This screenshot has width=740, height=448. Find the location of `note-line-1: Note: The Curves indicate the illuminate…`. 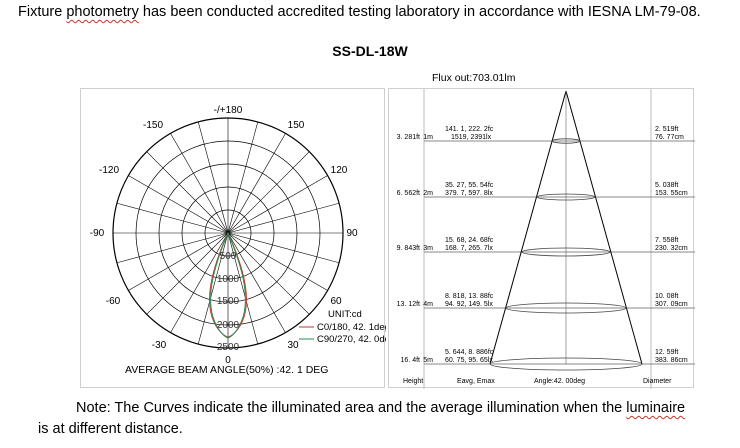

note-line-1: Note: The Curves indicate the illuminate… is located at coordinates (368, 408).